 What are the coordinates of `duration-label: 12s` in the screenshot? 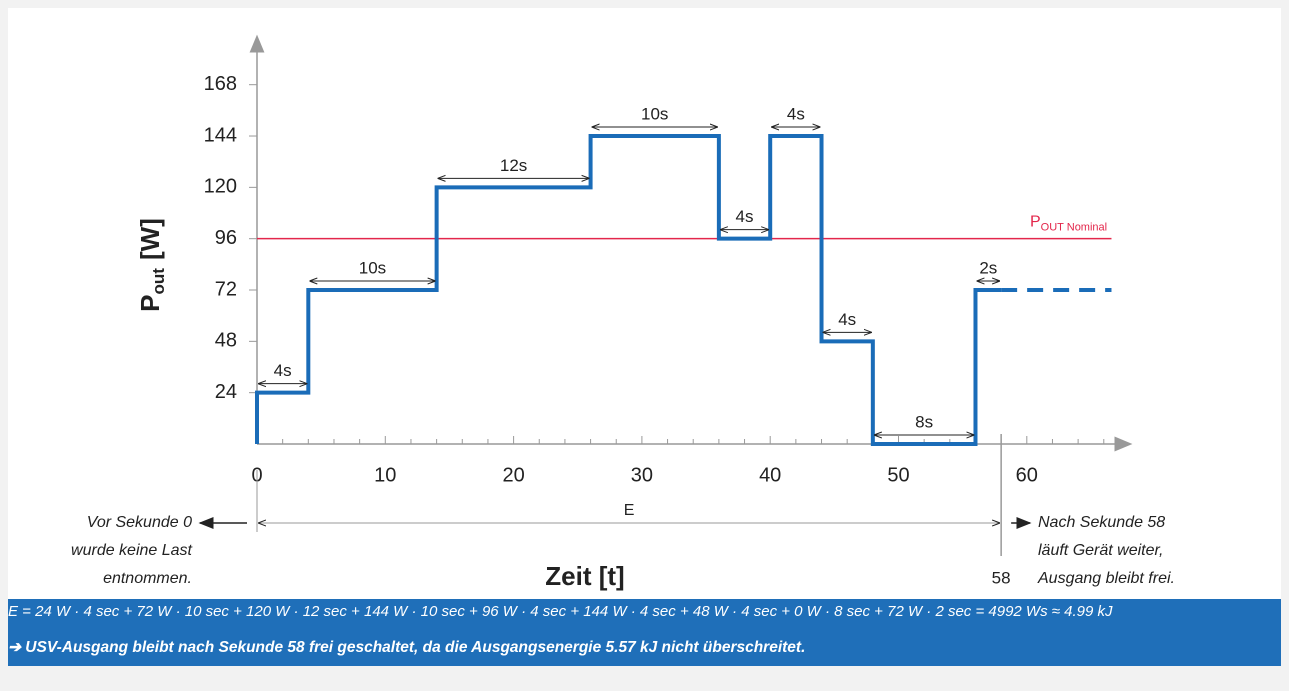 It's located at (513, 165).